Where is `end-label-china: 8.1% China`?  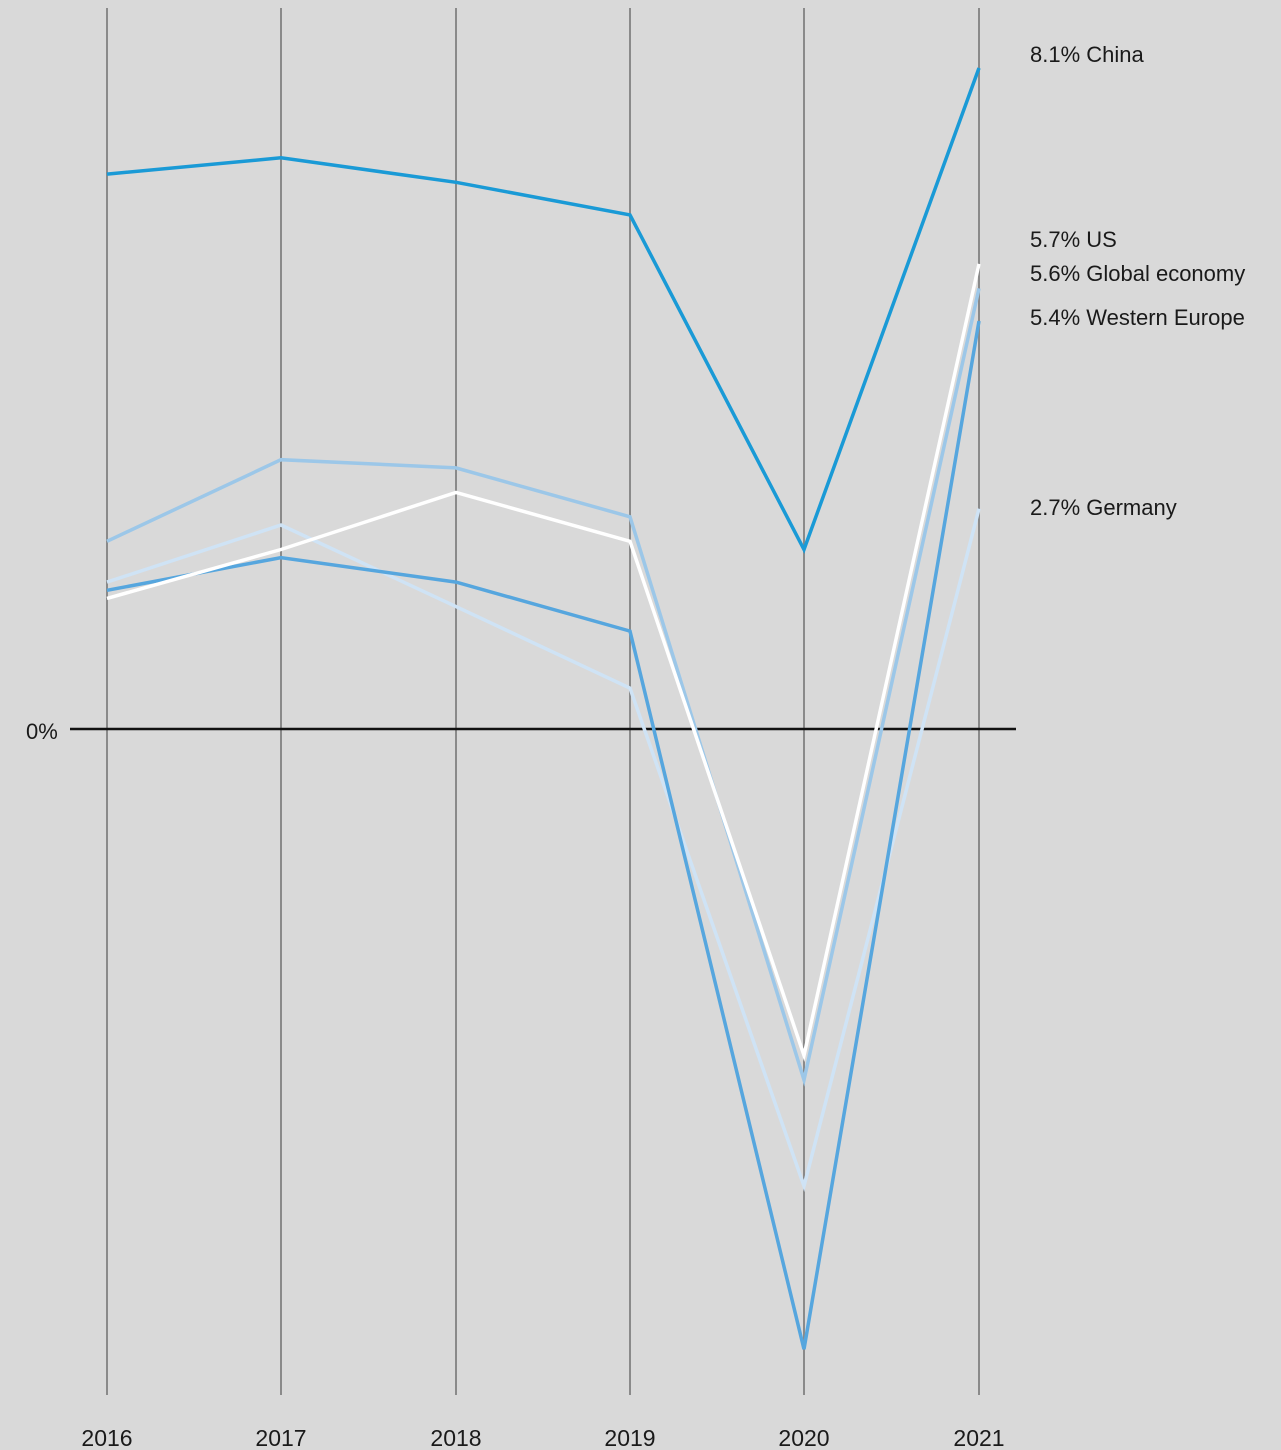 end-label-china: 8.1% China is located at coordinates (1087, 54).